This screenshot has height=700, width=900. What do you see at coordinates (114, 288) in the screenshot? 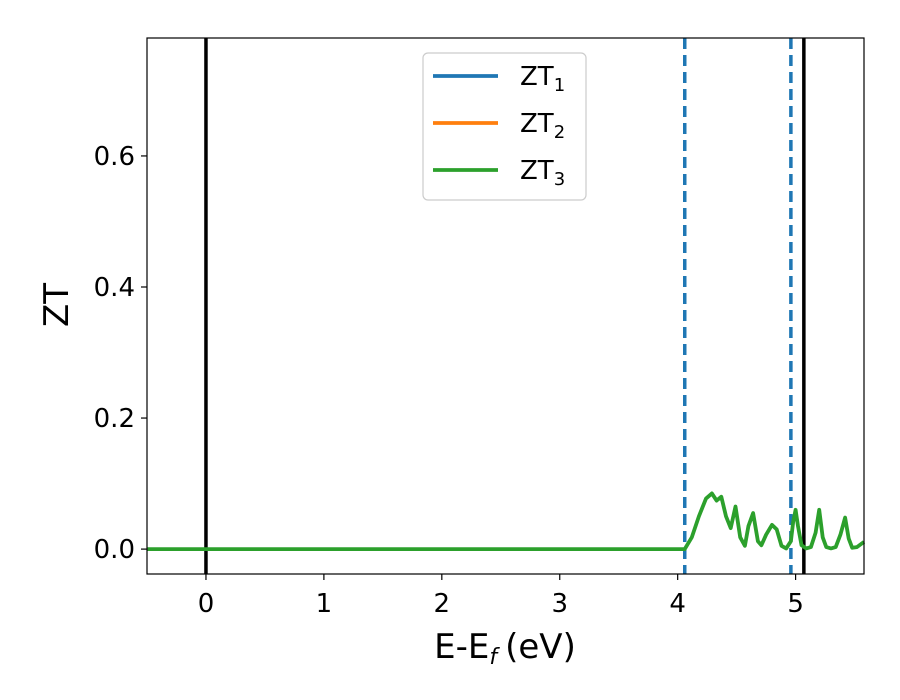
I see `y-tick-label: 0.4` at bounding box center [114, 288].